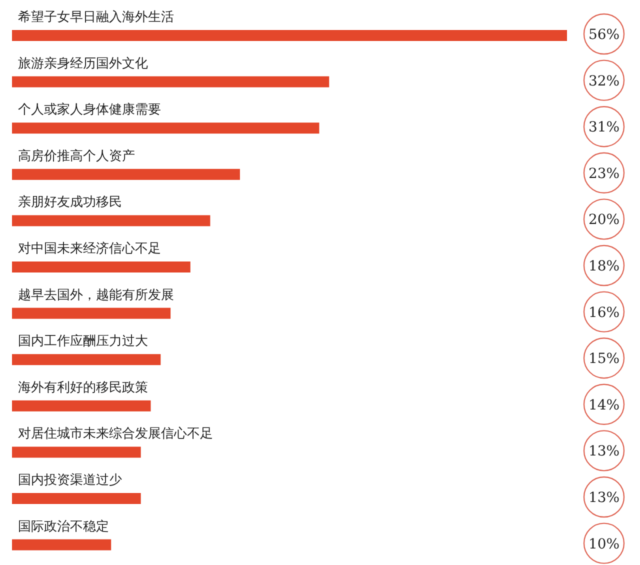 The width and height of the screenshot is (640, 565). Describe the element at coordinates (604, 81) in the screenshot. I see `data-label: 32%` at that location.